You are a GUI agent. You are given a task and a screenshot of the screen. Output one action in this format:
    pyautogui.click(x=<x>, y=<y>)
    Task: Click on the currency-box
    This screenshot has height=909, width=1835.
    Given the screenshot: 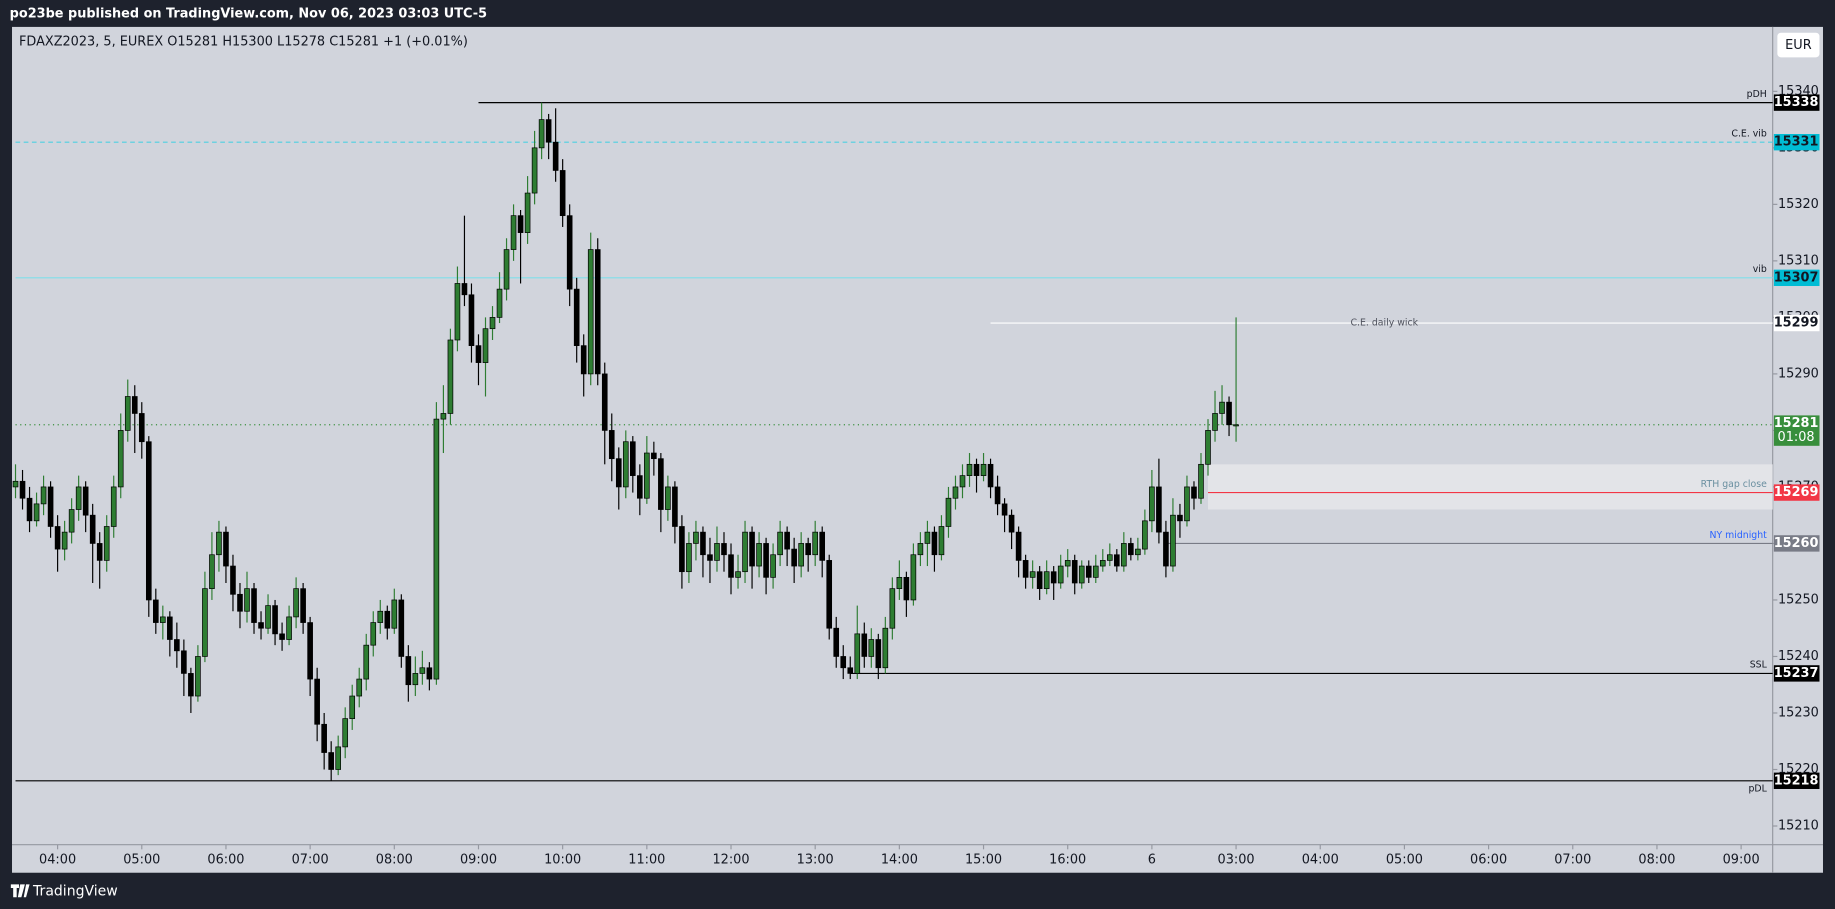 What is the action you would take?
    pyautogui.click(x=1798, y=45)
    